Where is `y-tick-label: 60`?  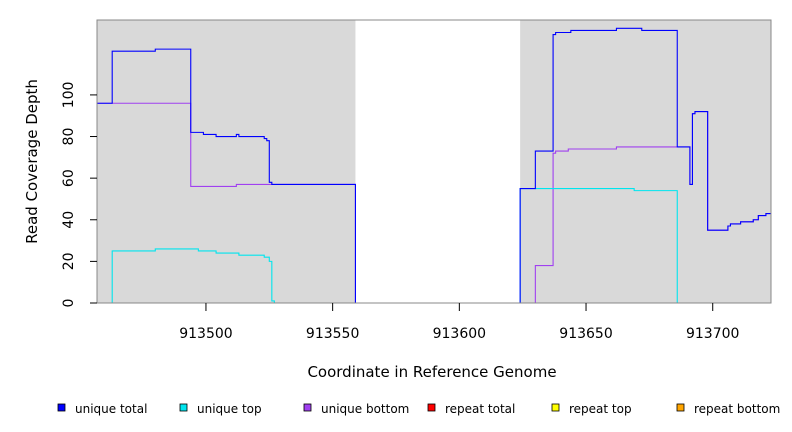 y-tick-label: 60 is located at coordinates (69, 178).